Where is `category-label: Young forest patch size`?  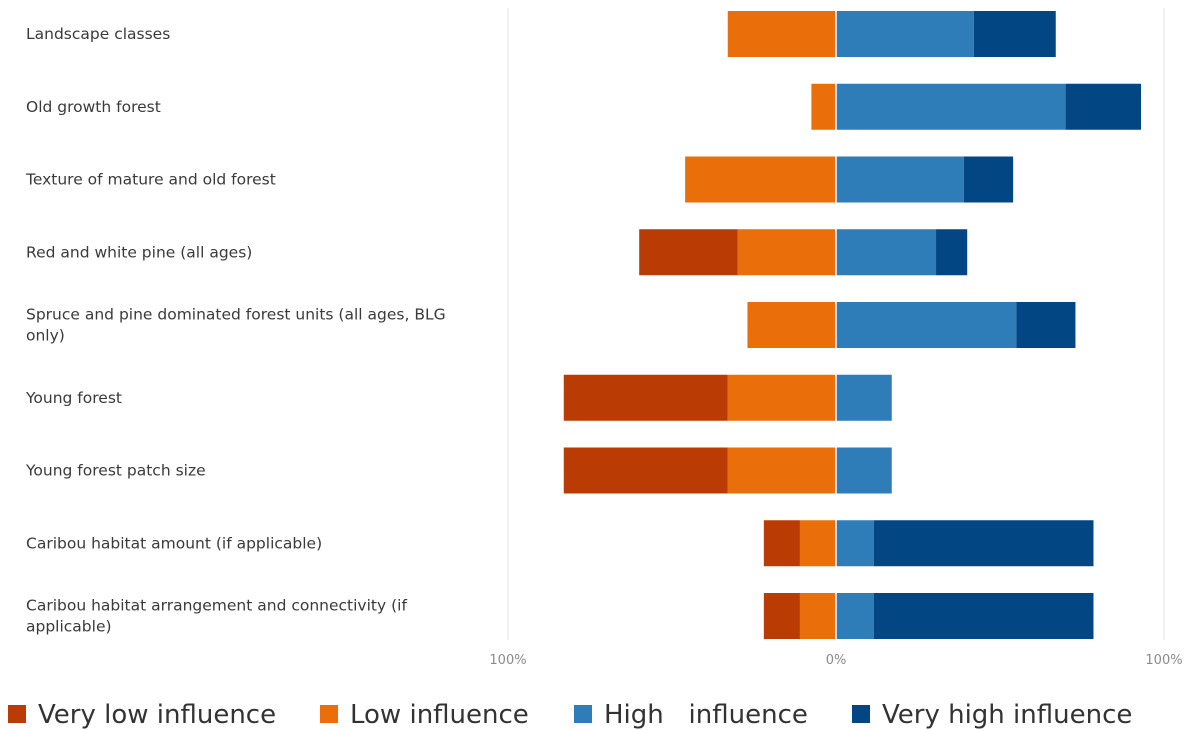
category-label: Young forest patch size is located at coordinates (115, 471).